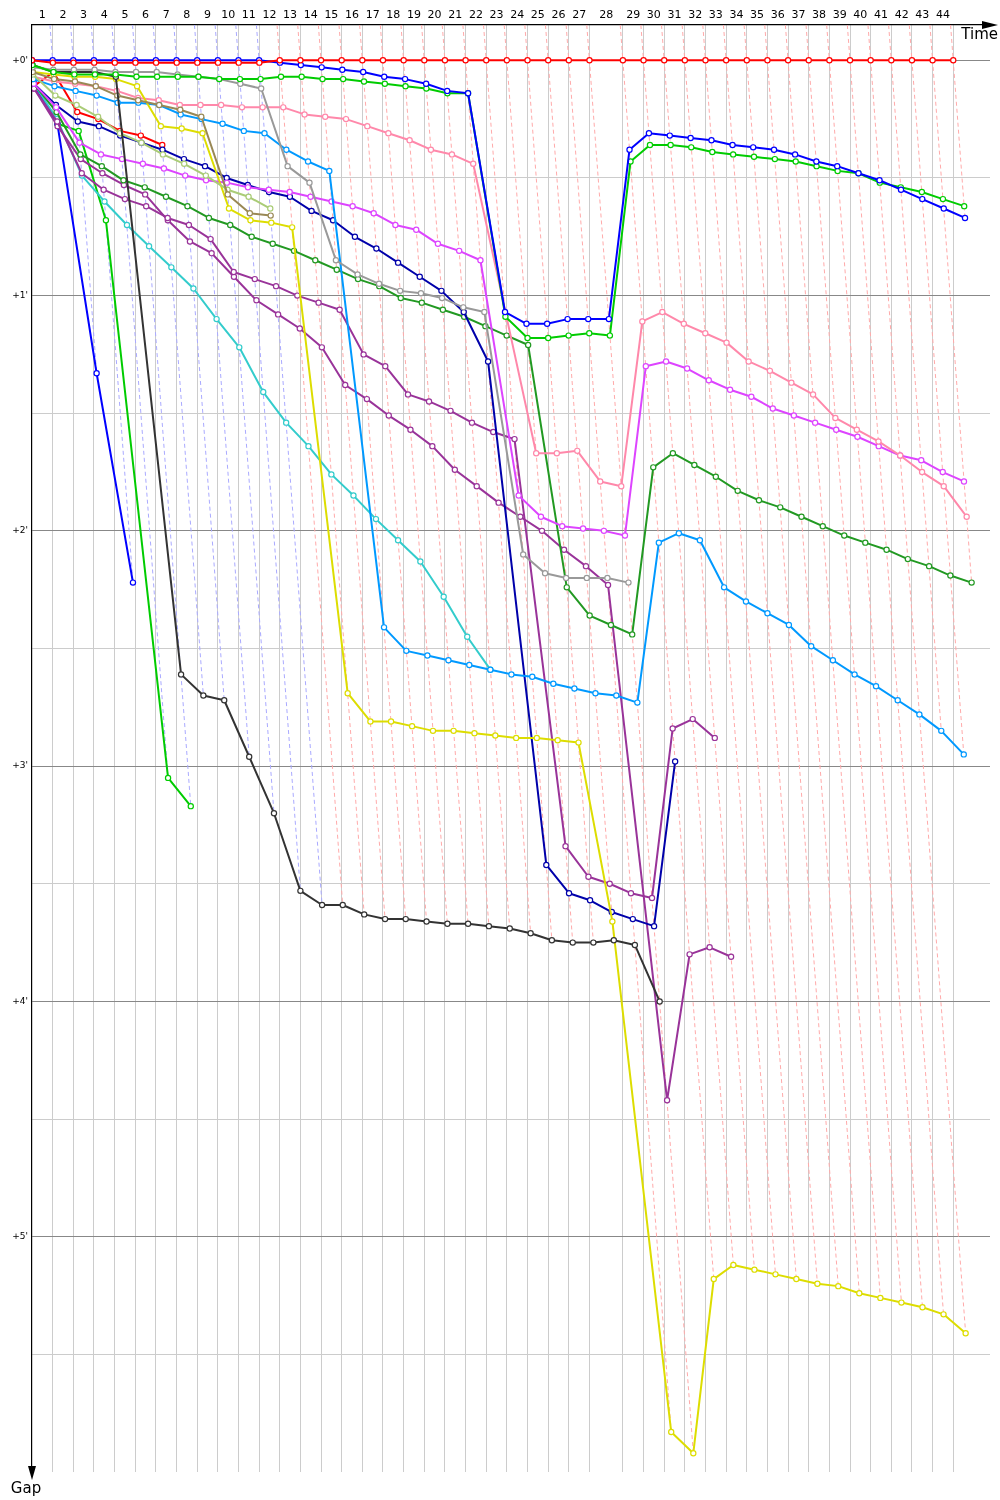 This screenshot has height=1500, width=1000. Describe the element at coordinates (63, 15) in the screenshot. I see `x-tick-label: 2` at that location.